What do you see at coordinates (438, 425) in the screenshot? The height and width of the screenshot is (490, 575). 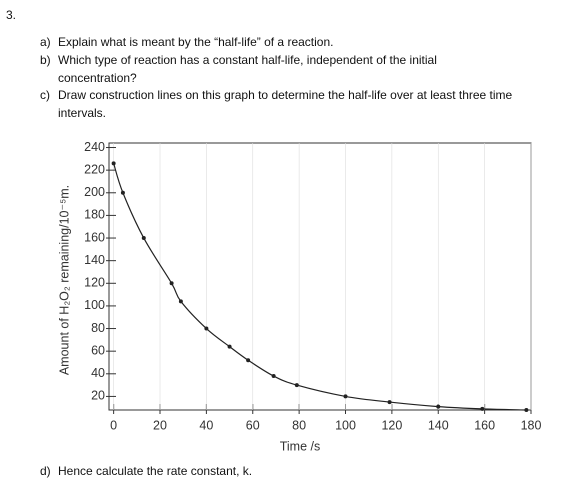 I see `x-tick-label: 140` at bounding box center [438, 425].